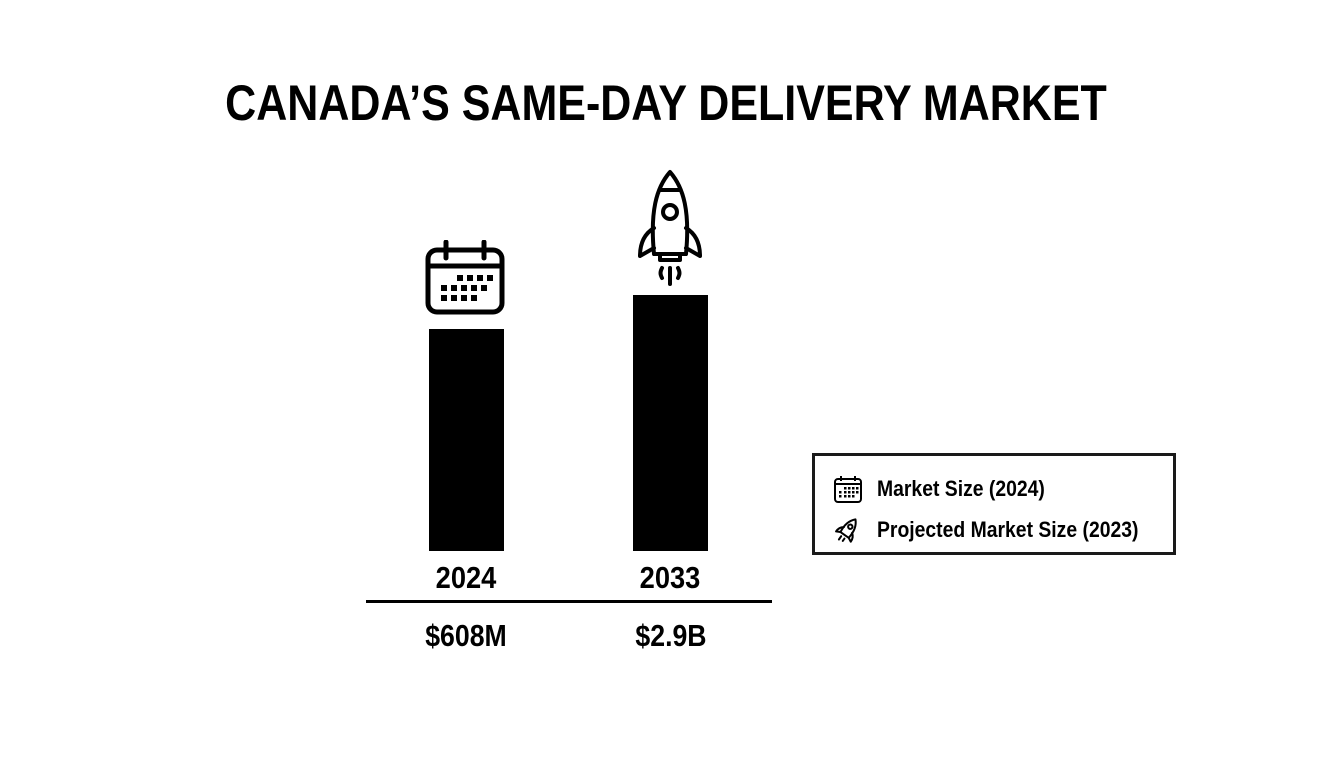 This screenshot has width=1344, height=768. Describe the element at coordinates (569, 601) in the screenshot. I see `x-axis-line` at that location.